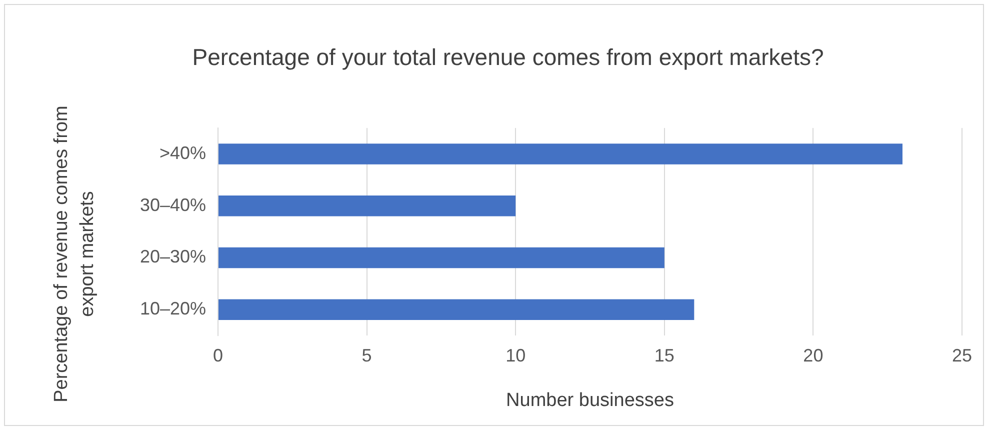  Describe the element at coordinates (590, 400) in the screenshot. I see `x-axis-title: Number businesses` at that location.